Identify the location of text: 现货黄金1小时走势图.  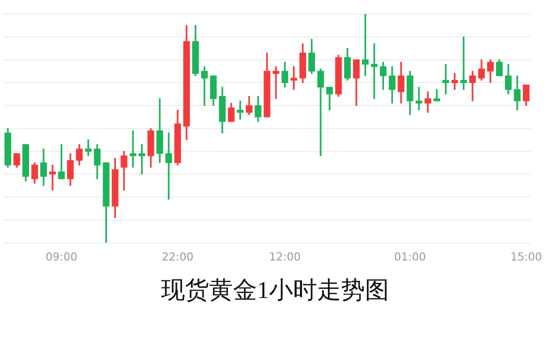
(275, 291).